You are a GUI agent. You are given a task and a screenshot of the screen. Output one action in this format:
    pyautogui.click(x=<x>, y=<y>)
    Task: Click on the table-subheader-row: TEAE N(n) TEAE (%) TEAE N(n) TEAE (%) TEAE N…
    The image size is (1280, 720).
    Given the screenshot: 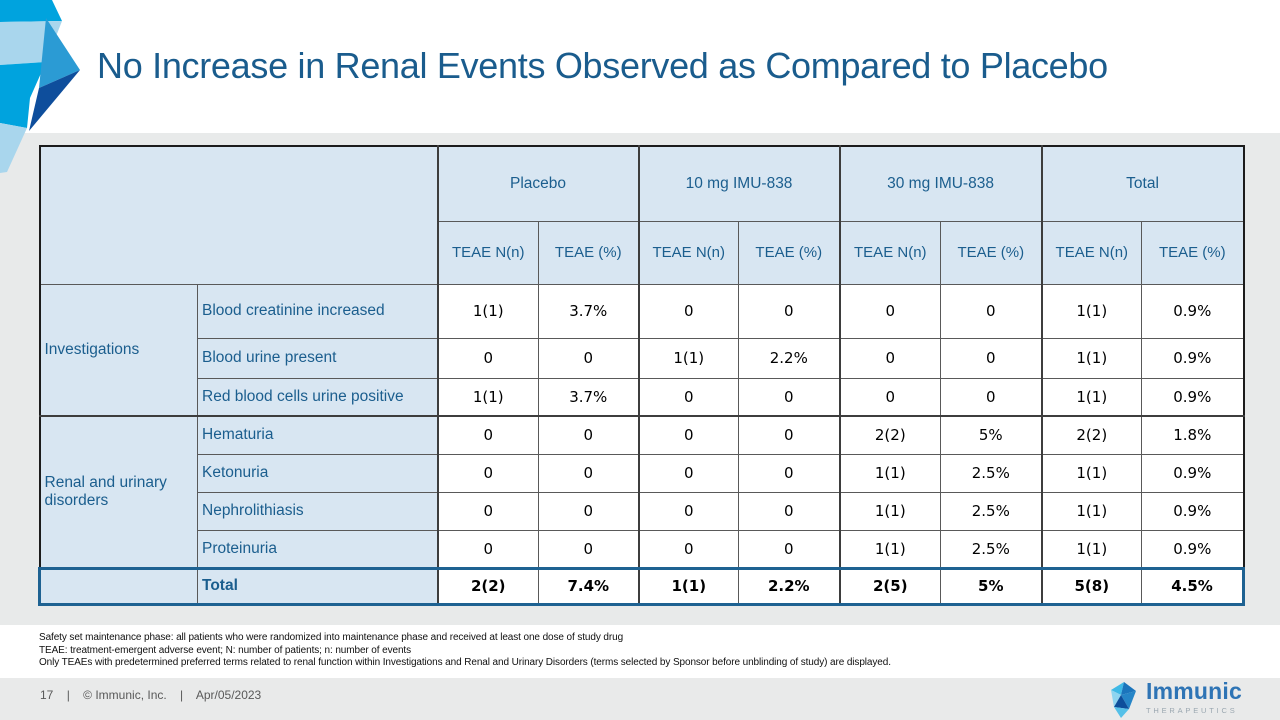 What is the action you would take?
    pyautogui.click(x=642, y=252)
    